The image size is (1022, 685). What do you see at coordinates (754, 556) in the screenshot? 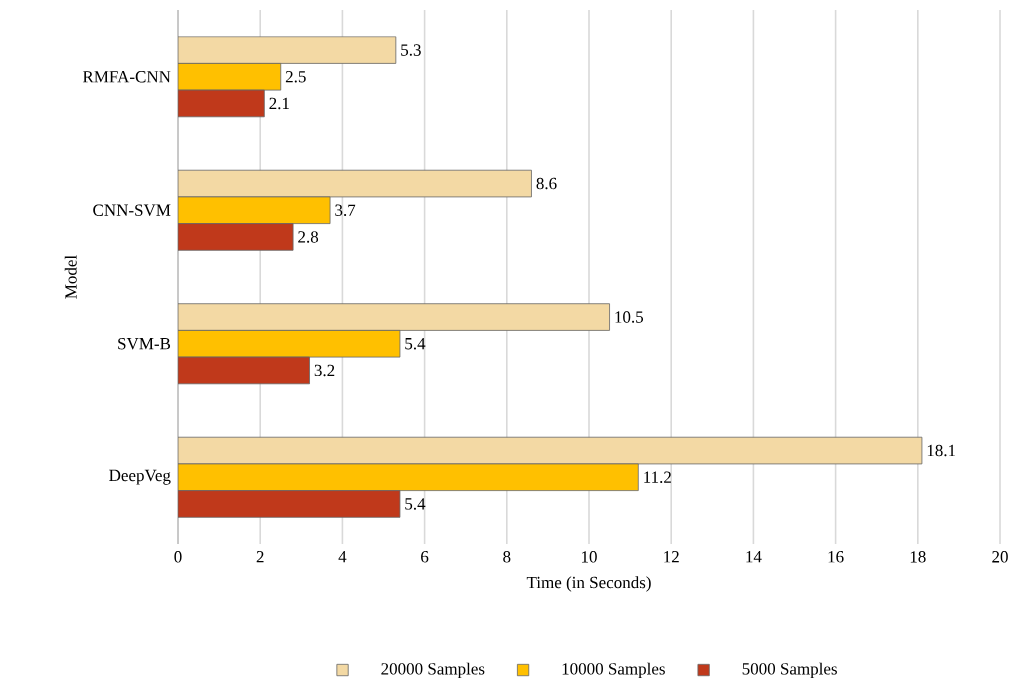
I see `x-tick-label: 14` at bounding box center [754, 556].